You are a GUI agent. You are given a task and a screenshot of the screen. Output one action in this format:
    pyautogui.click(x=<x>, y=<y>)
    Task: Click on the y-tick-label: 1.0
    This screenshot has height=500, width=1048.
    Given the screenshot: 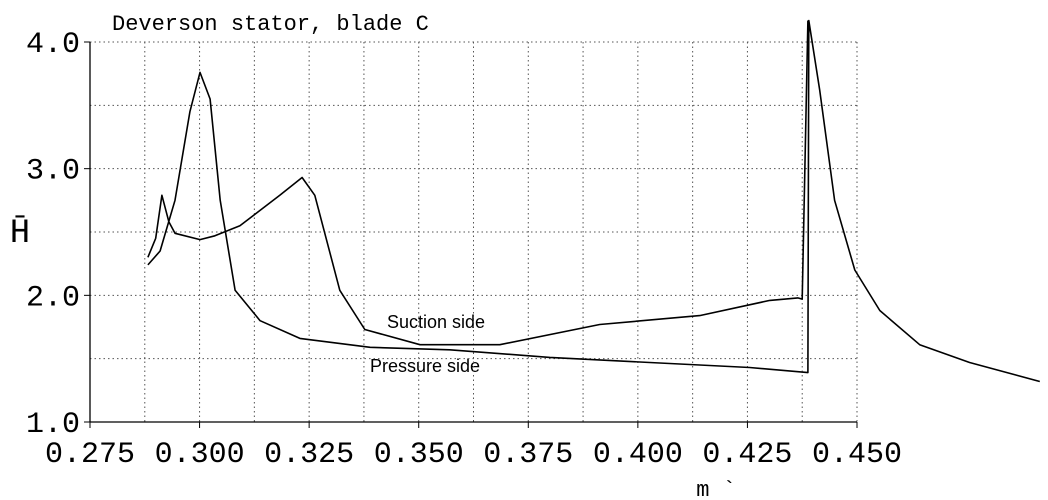 What is the action you would take?
    pyautogui.click(x=53, y=425)
    